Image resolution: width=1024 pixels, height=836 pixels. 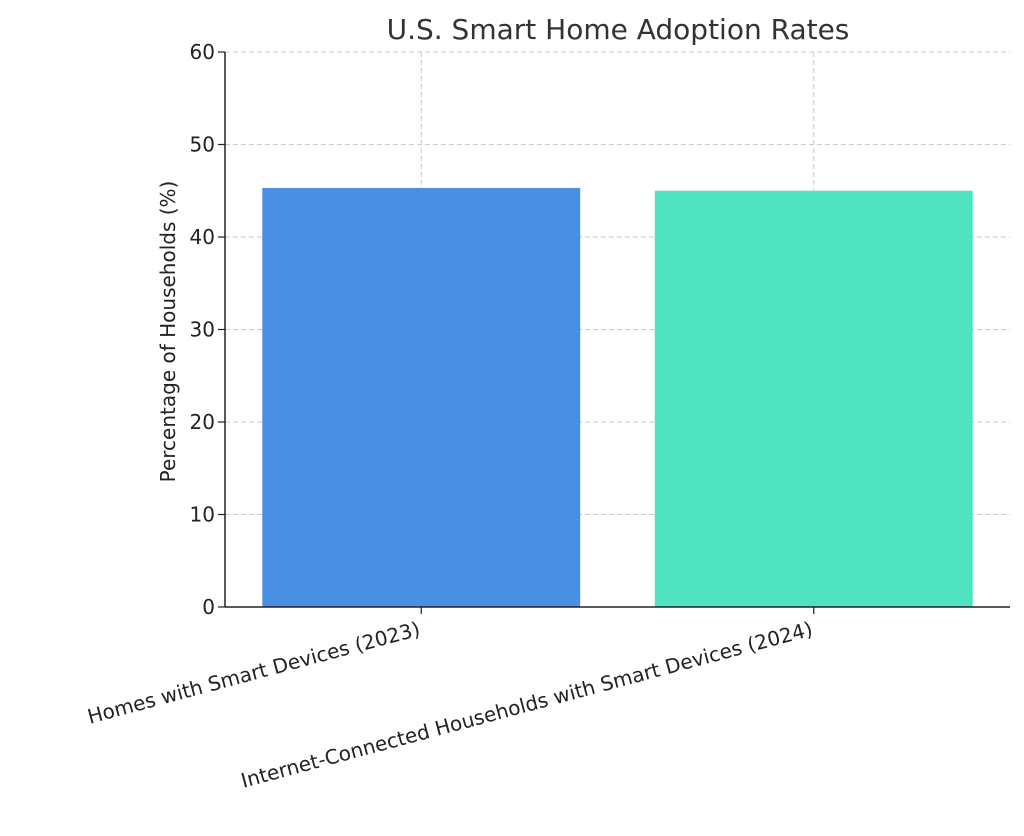 I want to click on y-tick-label: 40, so click(x=202, y=237).